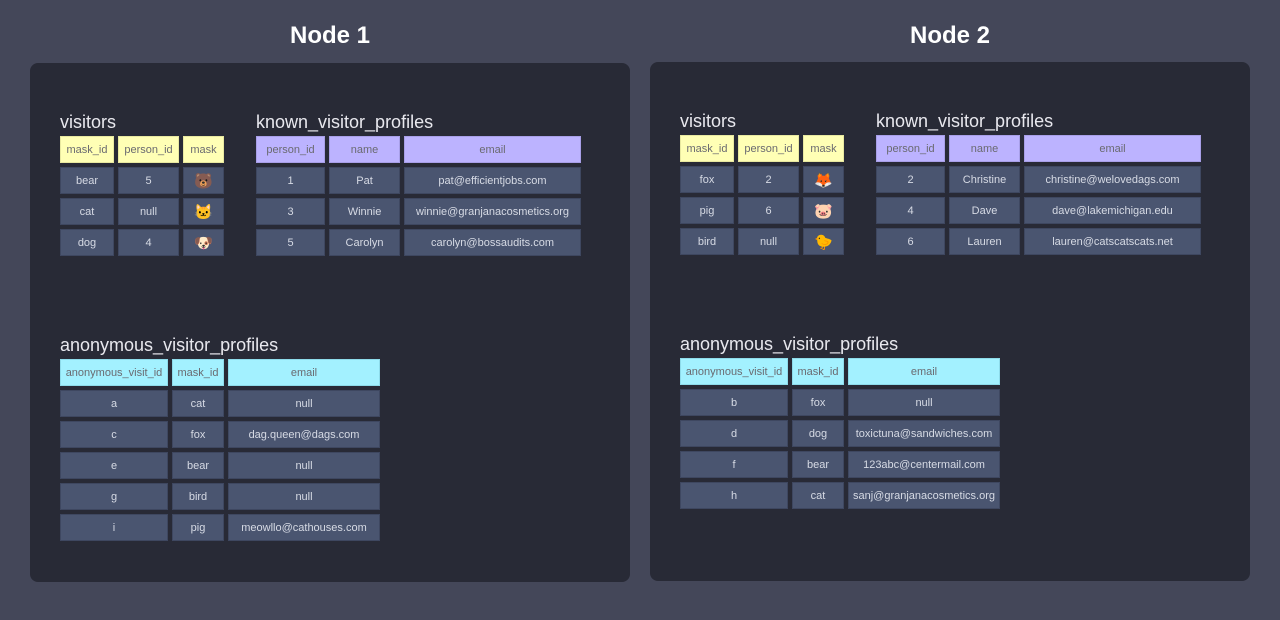 The image size is (1280, 620). What do you see at coordinates (1038, 210) in the screenshot?
I see `table-row: 4 Dave dave@lakemichigan.edu` at bounding box center [1038, 210].